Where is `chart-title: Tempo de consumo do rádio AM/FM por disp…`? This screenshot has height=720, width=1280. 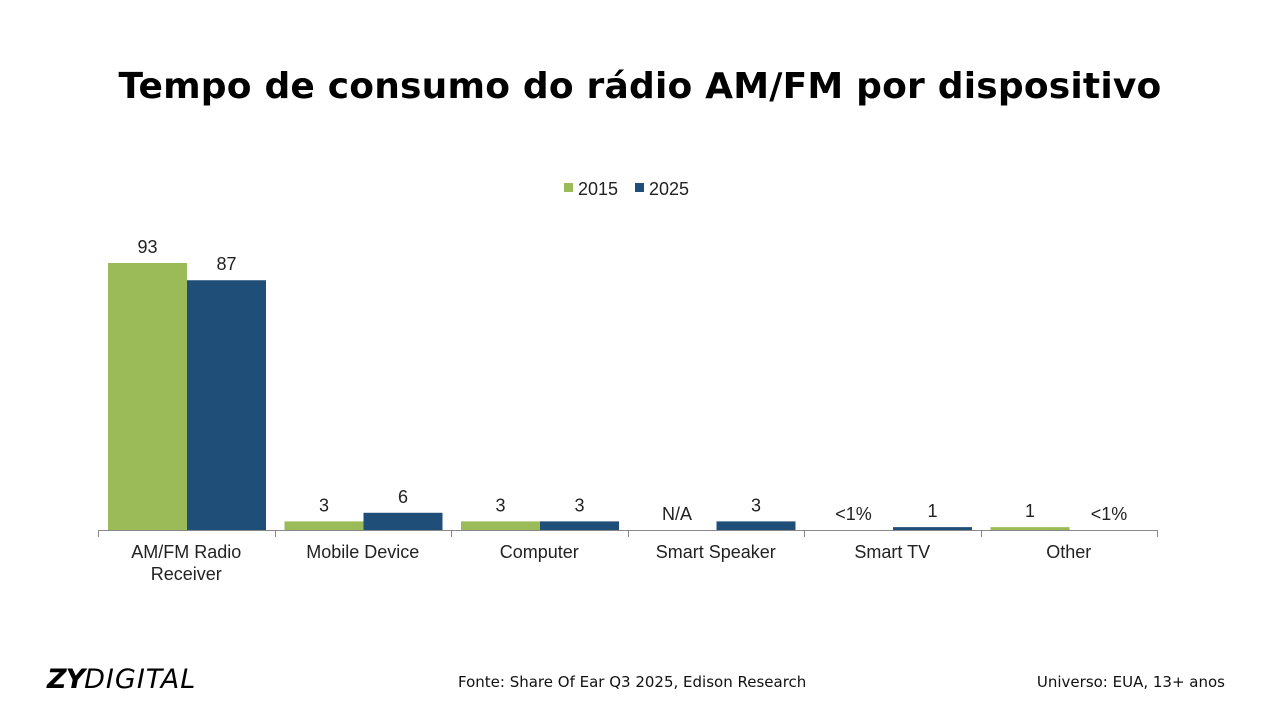
chart-title: Tempo de consumo do rádio AM/FM por disp… is located at coordinates (640, 86).